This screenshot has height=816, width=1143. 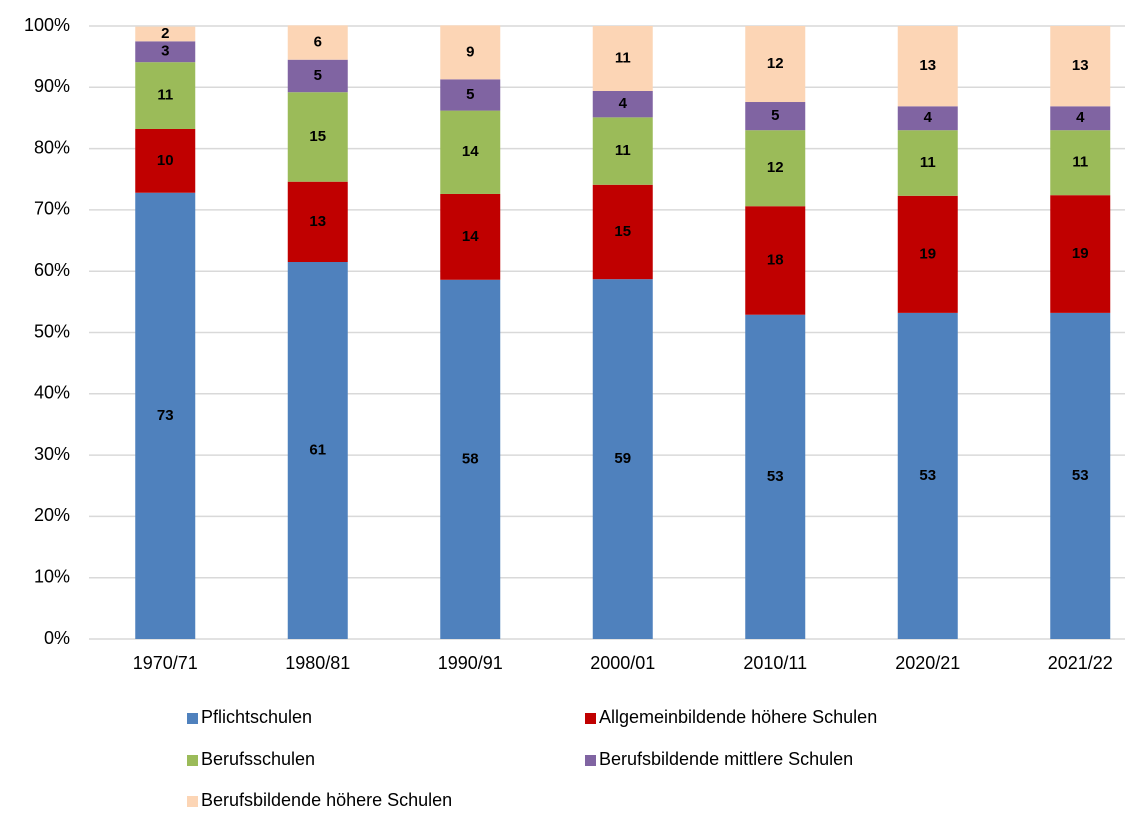 I want to click on value-label: 3, so click(x=165, y=51).